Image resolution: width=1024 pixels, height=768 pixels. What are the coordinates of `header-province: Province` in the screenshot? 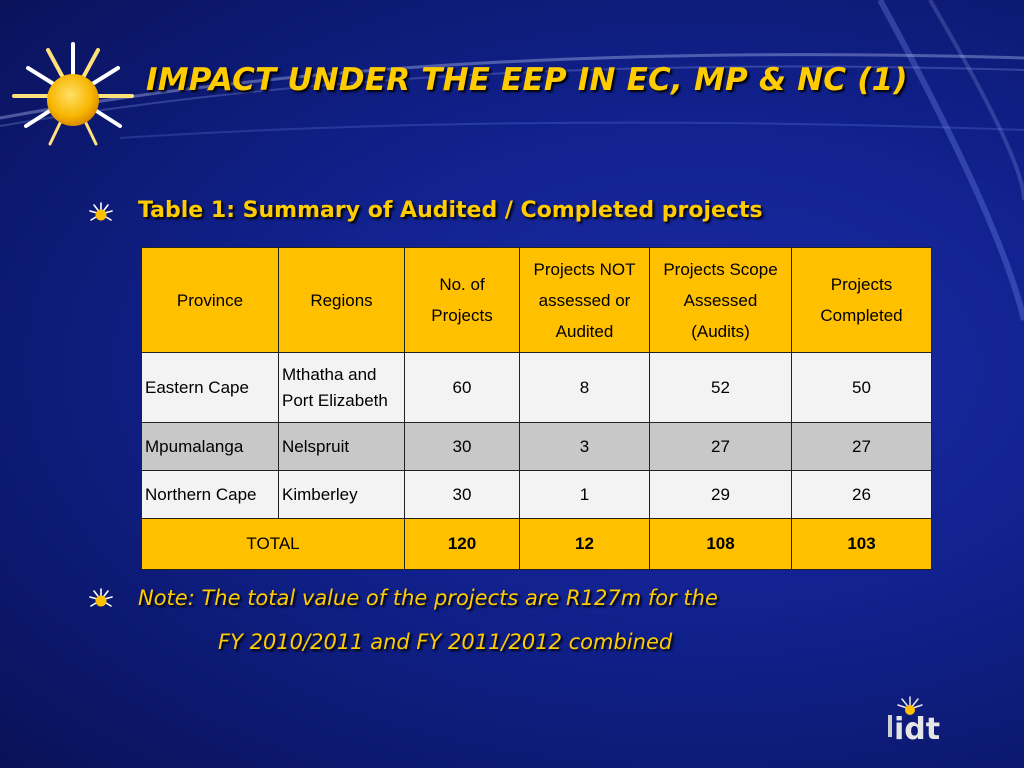 It's located at (210, 300).